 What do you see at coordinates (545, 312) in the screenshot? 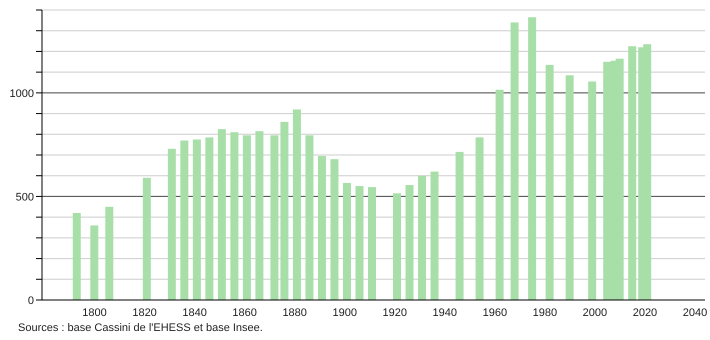
I see `x-tick-label: 1980` at bounding box center [545, 312].